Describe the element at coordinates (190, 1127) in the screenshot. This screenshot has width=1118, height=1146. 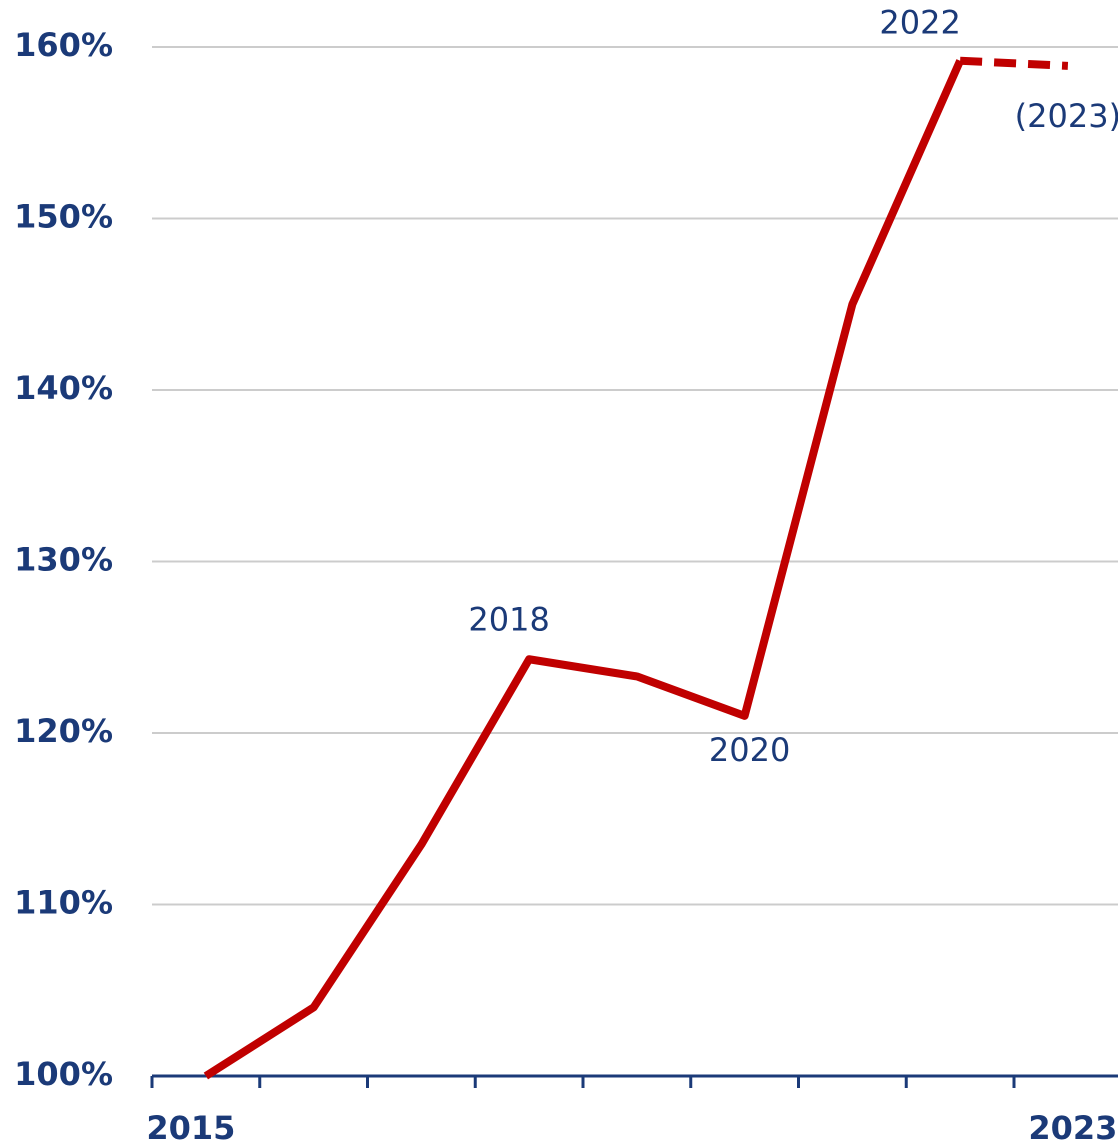
I see `x-tick-label: 2015` at that location.